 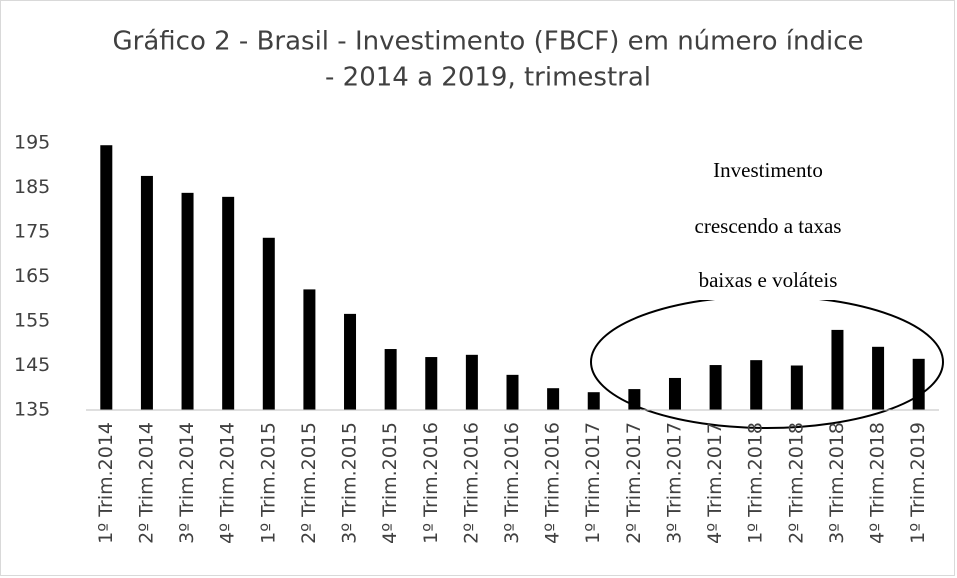 I want to click on x-tick-label: 3º Trim.2014, so click(x=187, y=483).